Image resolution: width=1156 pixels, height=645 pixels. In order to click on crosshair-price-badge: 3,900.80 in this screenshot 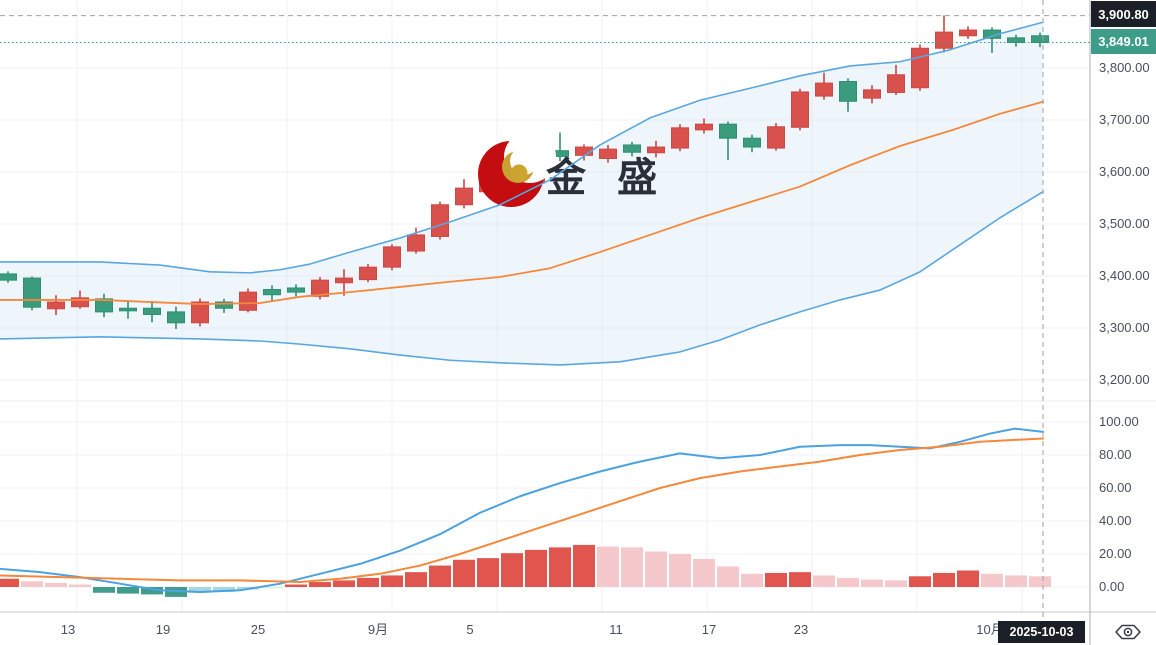, I will do `click(1123, 14)`.